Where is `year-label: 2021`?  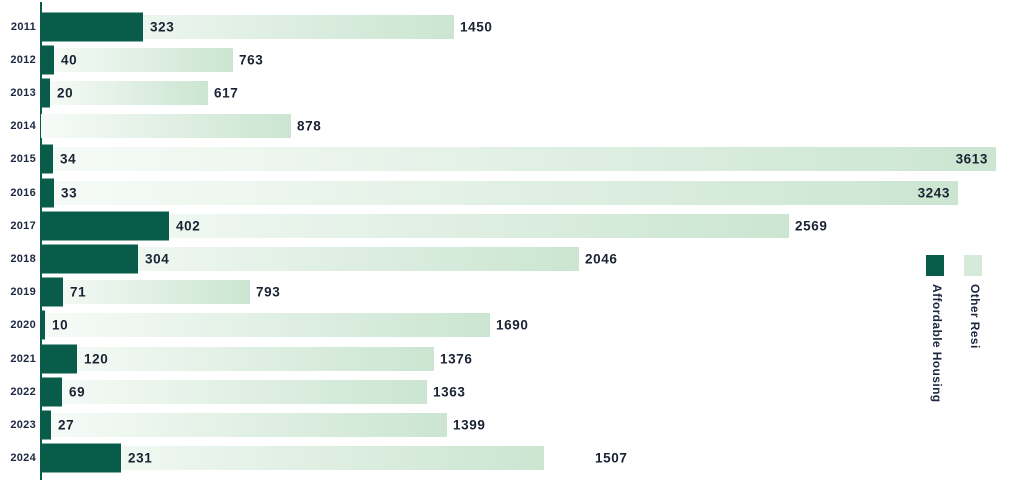
year-label: 2021 is located at coordinates (23, 358).